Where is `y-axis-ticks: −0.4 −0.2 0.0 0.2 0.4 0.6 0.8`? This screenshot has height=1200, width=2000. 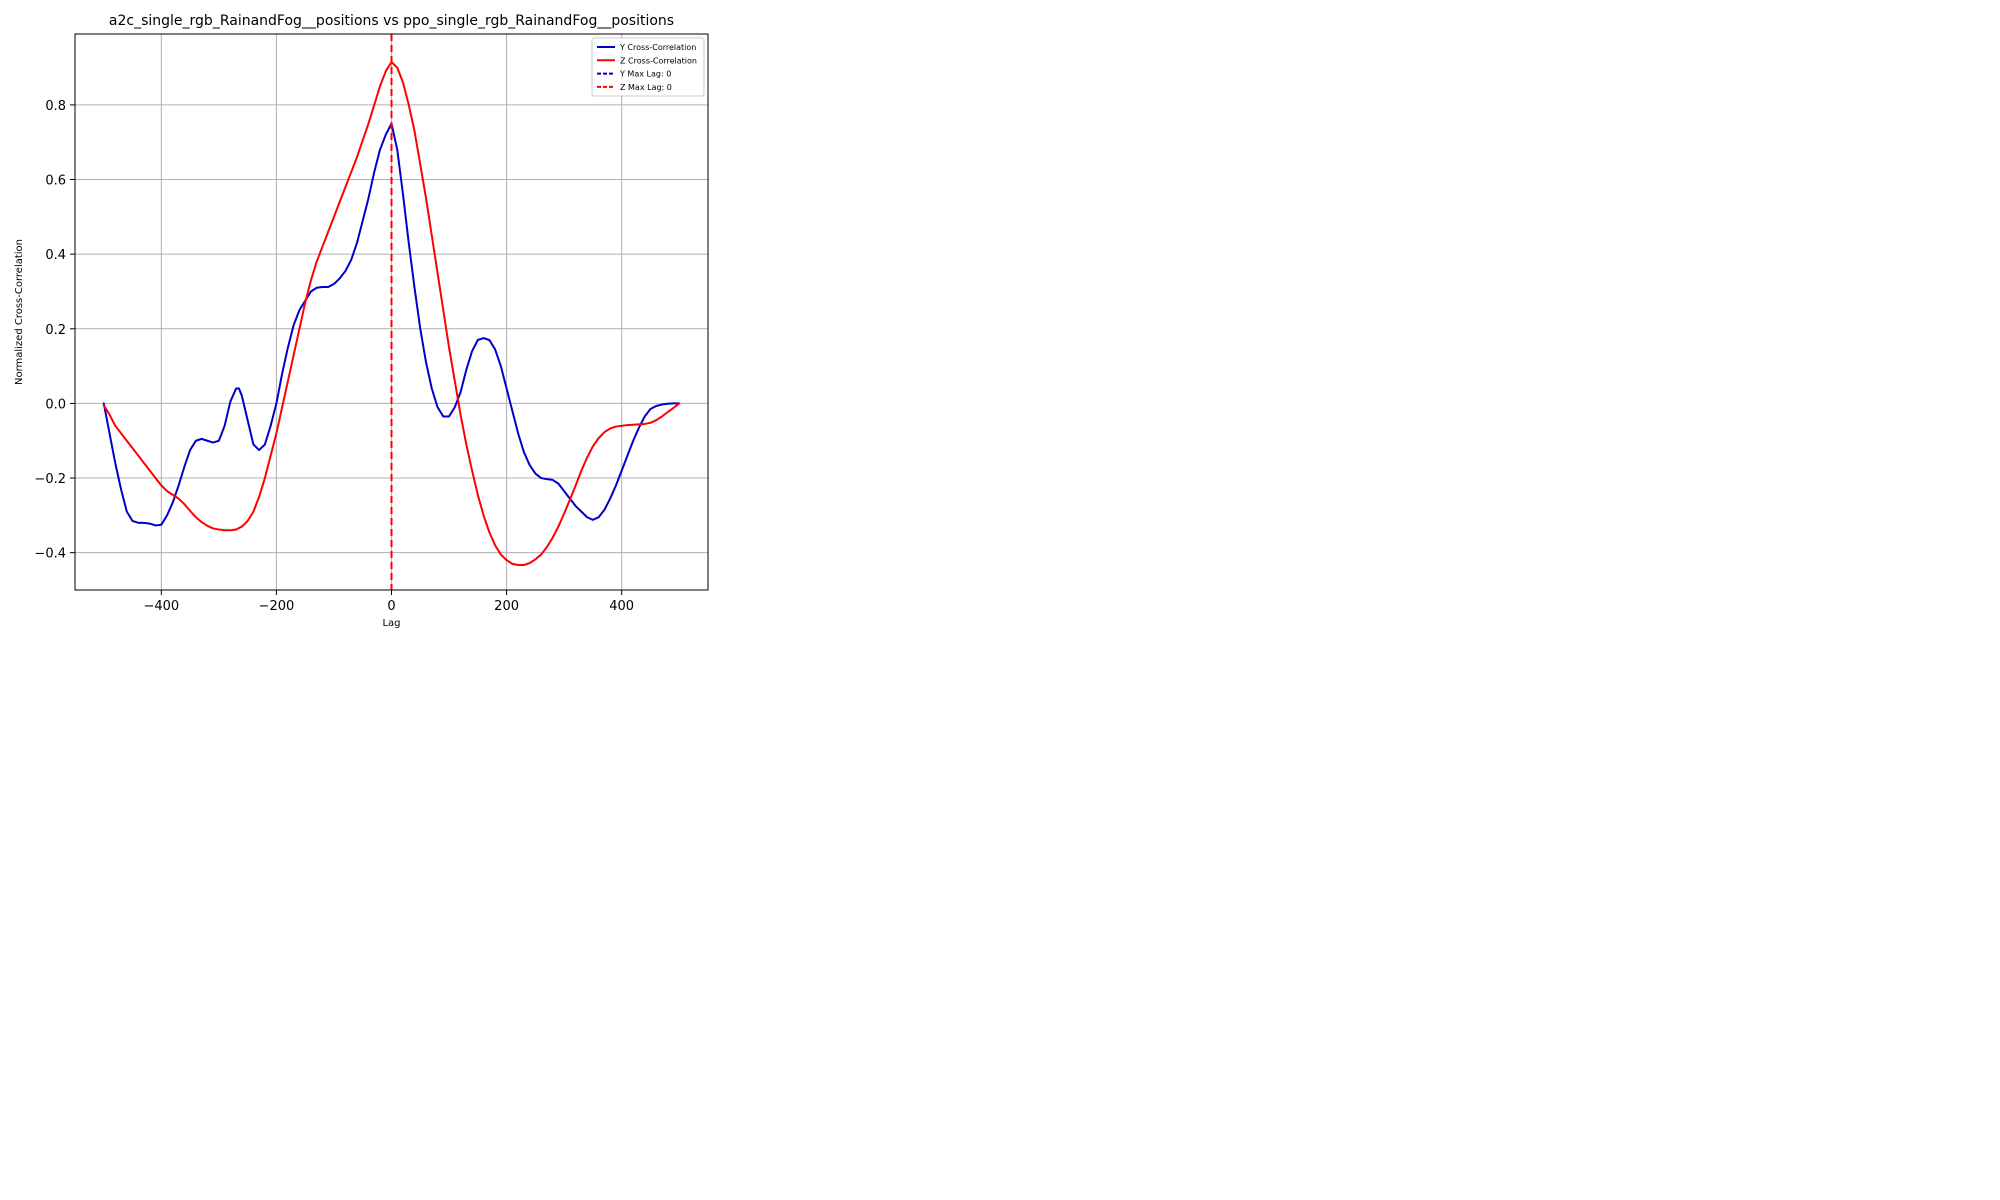 y-axis-ticks: −0.4 −0.2 0.0 0.2 0.4 0.6 0.8 is located at coordinates (54, 330).